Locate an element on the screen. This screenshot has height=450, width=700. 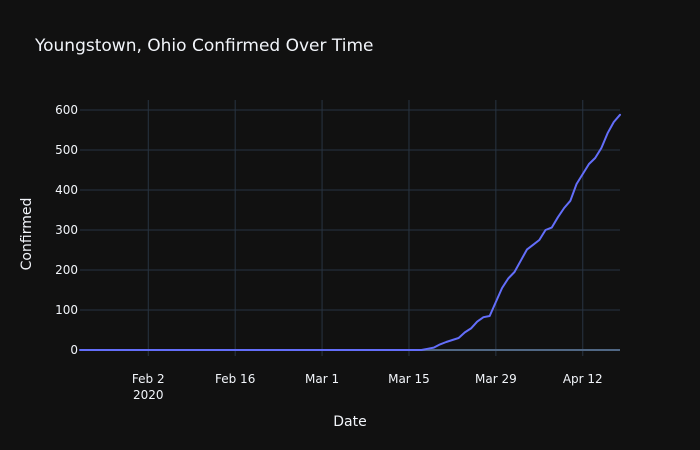
x-axis-ticks: Feb 2 2020 Feb 16 Mar 1 Mar 15 Mar 29 Apr 12 is located at coordinates (367, 387).